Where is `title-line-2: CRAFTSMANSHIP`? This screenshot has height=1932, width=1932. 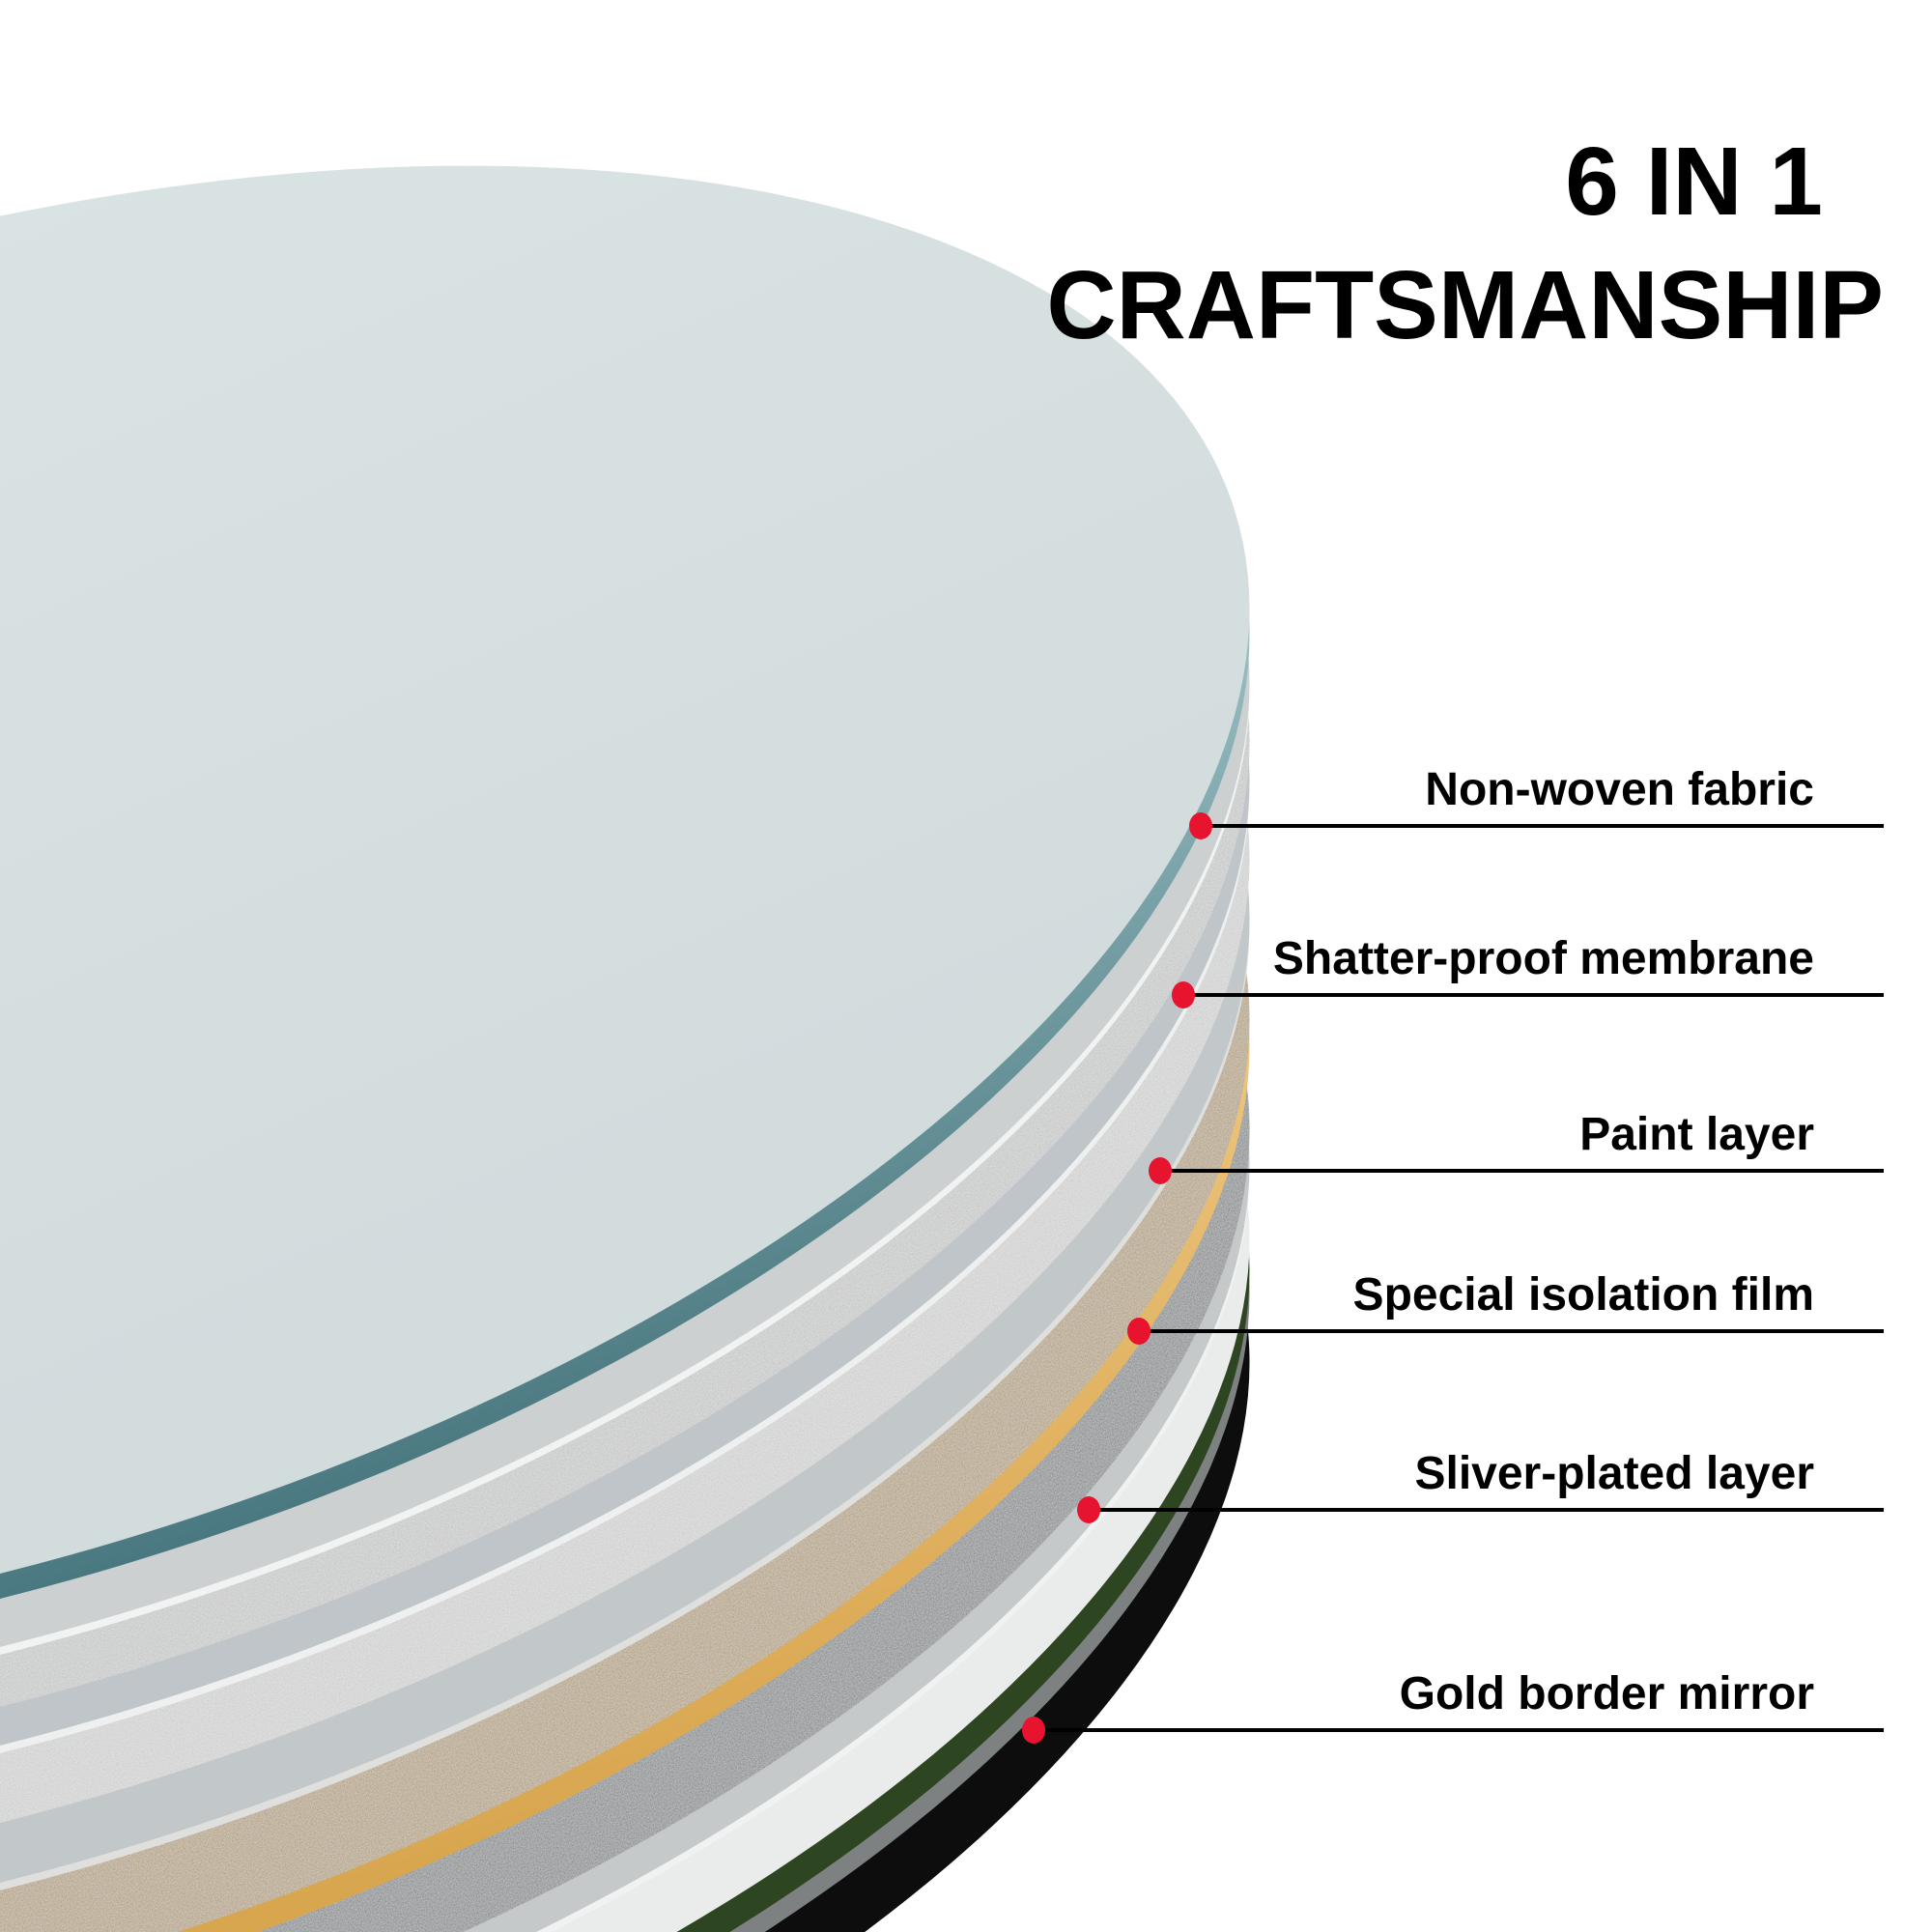
title-line-2: CRAFTSMANSHIP is located at coordinates (1465, 305).